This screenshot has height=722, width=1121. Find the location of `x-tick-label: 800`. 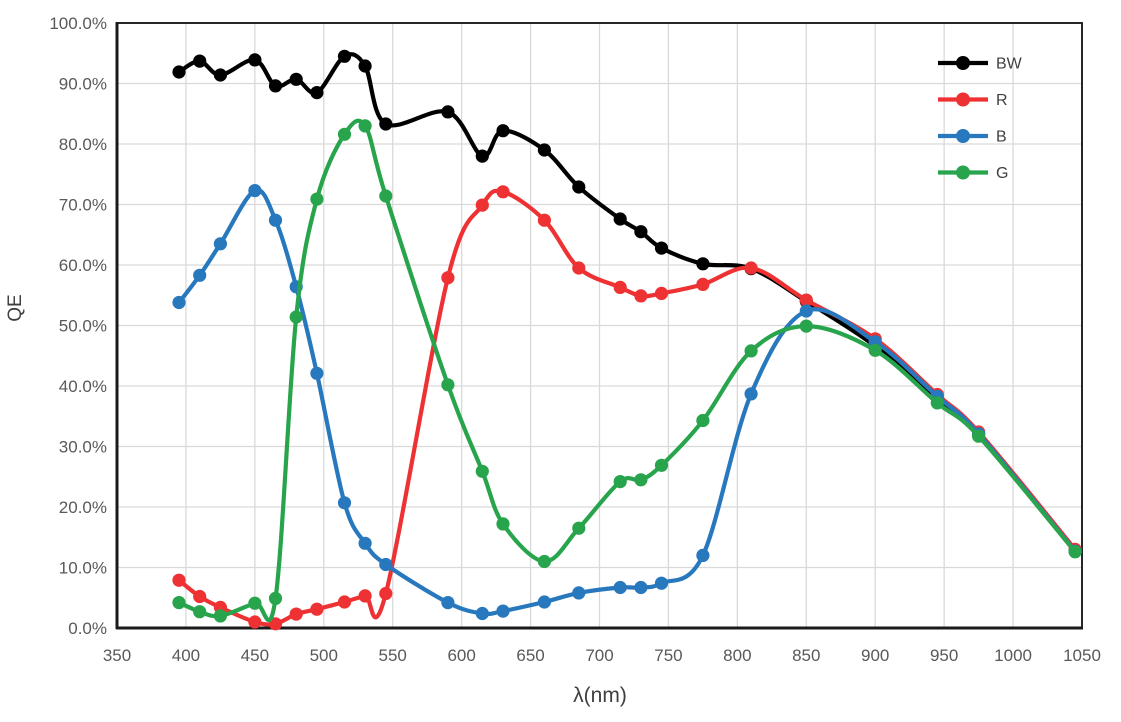

x-tick-label: 800 is located at coordinates (737, 655).